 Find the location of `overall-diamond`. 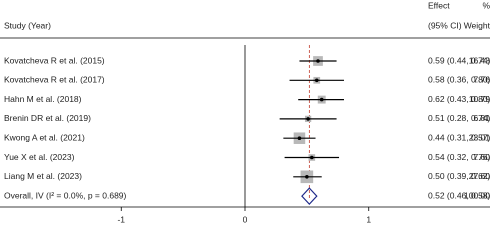

overall-diamond is located at coordinates (309, 196).